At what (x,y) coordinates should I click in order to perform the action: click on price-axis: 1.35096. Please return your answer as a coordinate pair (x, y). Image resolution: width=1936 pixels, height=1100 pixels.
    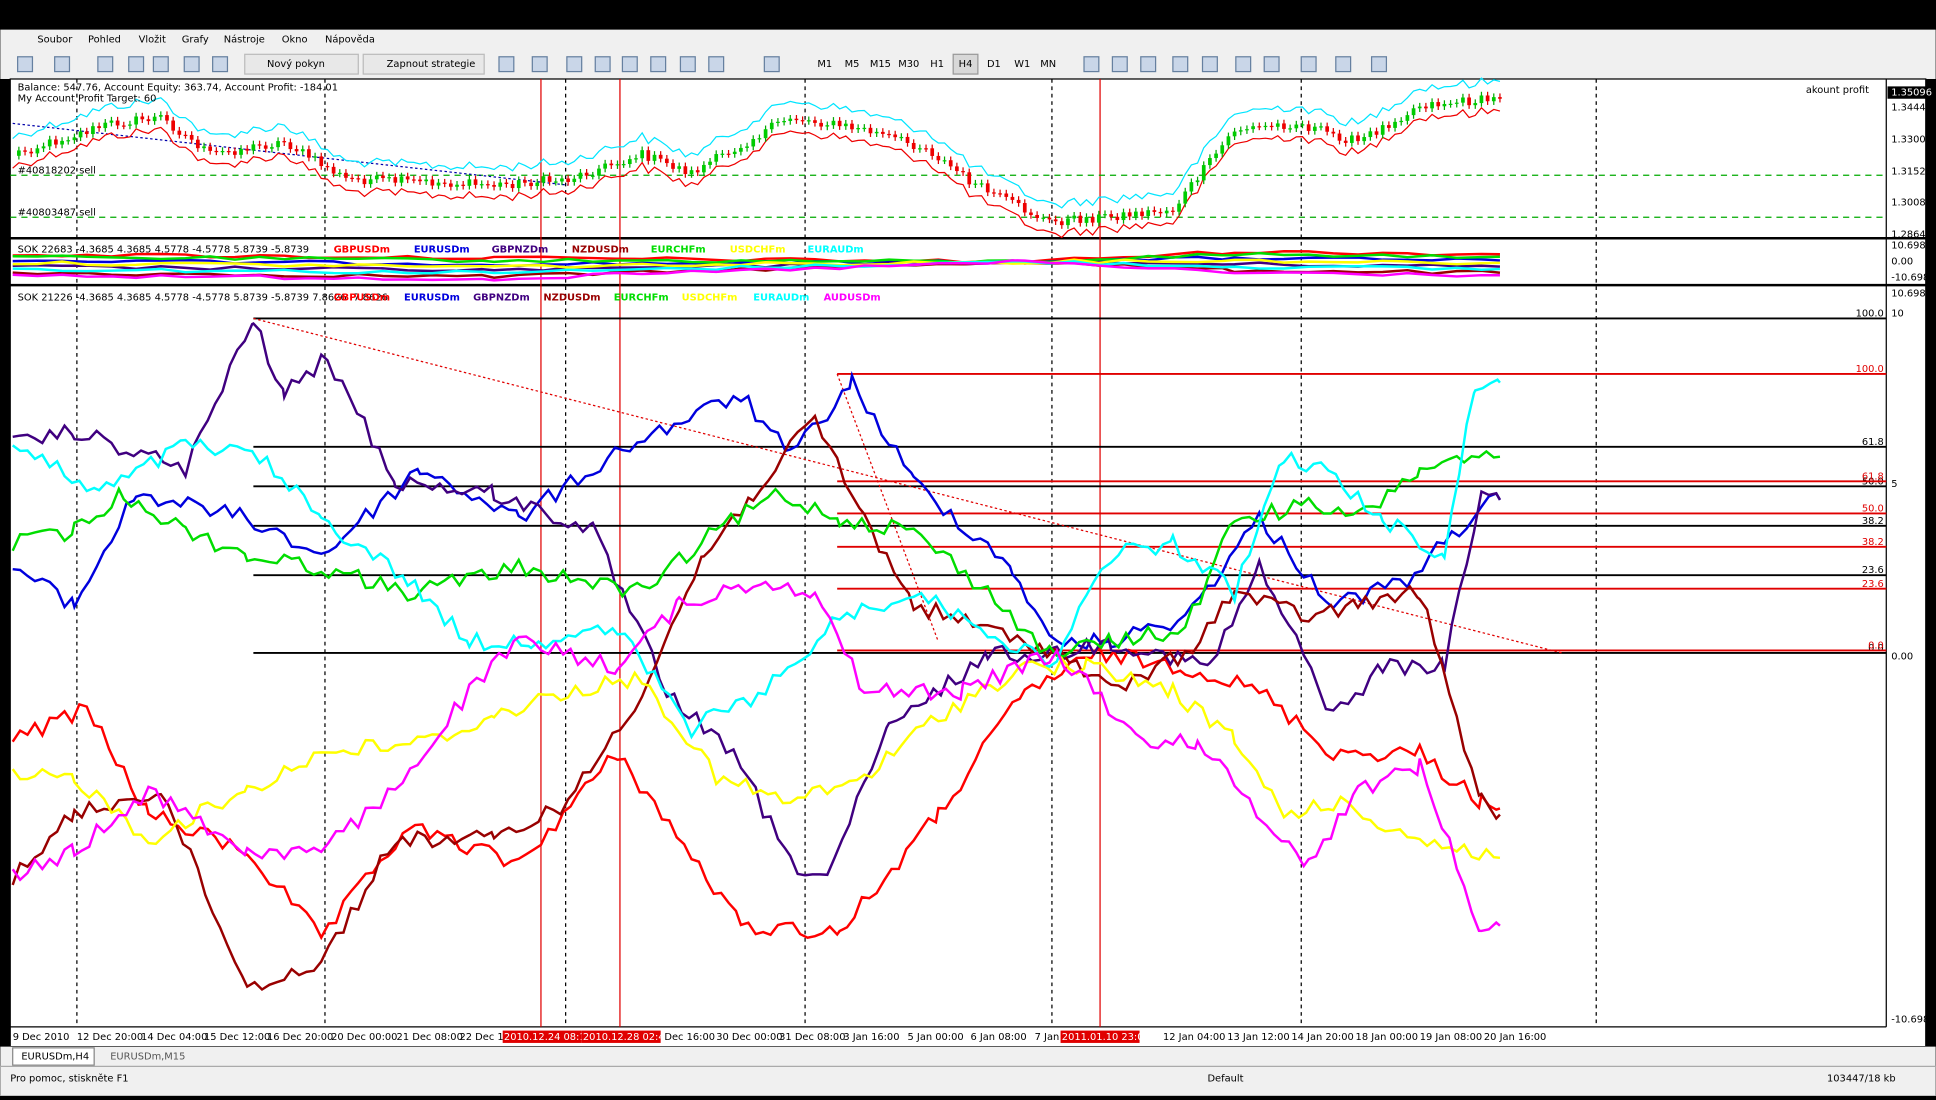
    Looking at the image, I should click on (1911, 93).